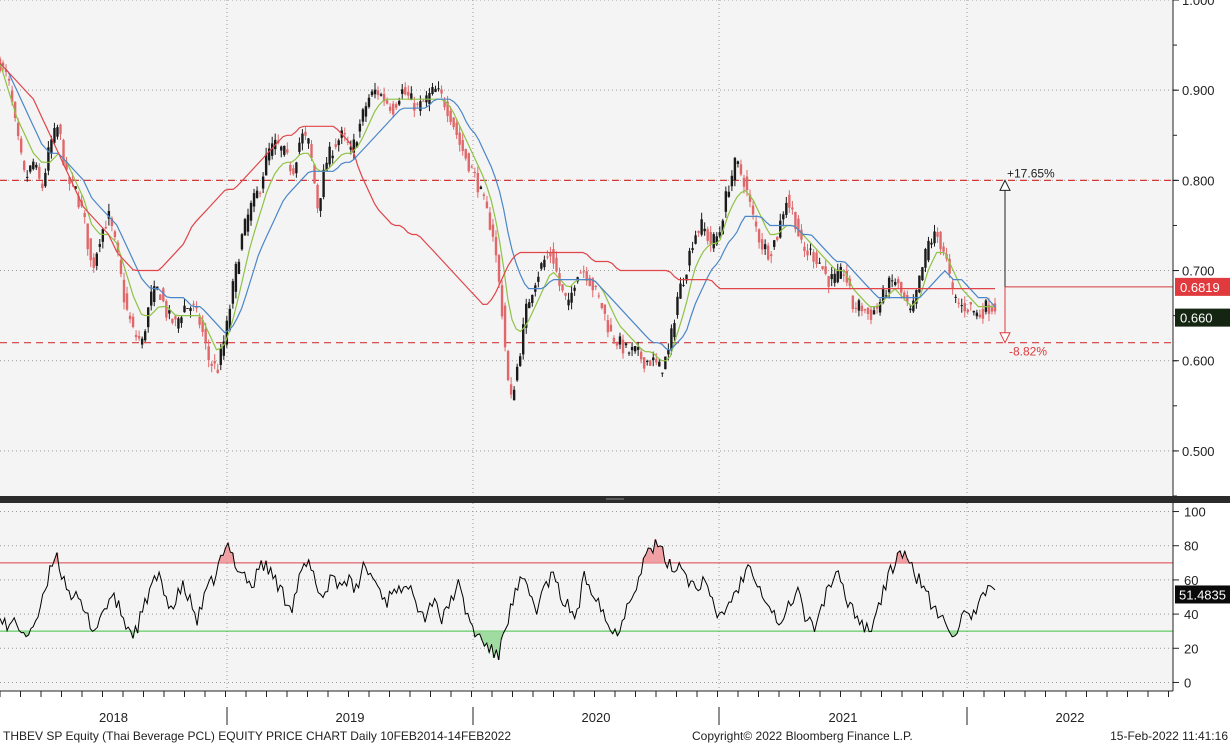  I want to click on pane-splitter, so click(586, 499).